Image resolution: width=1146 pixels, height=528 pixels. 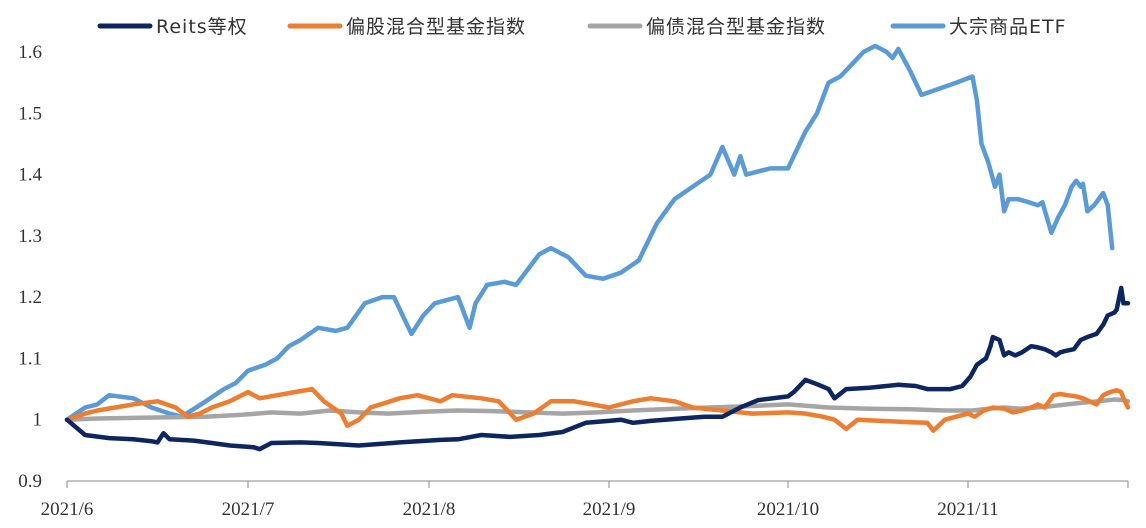 What do you see at coordinates (30, 113) in the screenshot?
I see `y-tick-label: 1.5` at bounding box center [30, 113].